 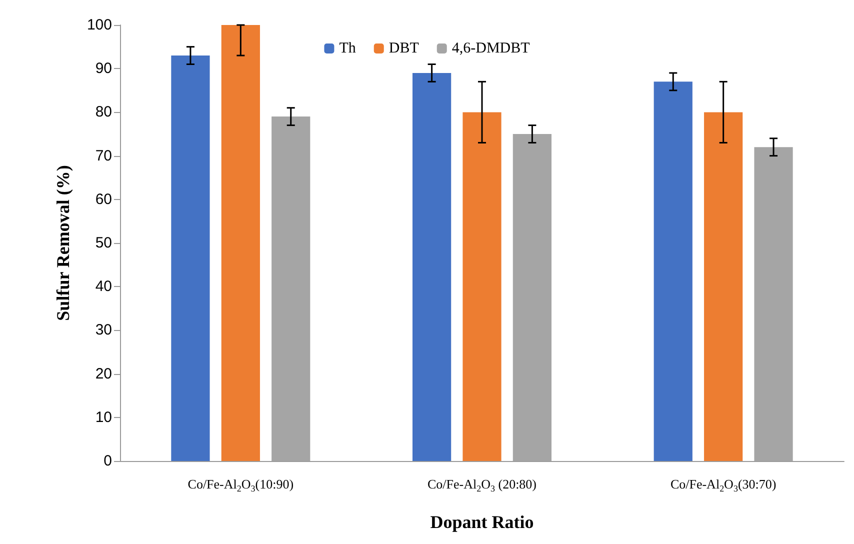 What do you see at coordinates (103, 112) in the screenshot?
I see `y-tick-label: 80` at bounding box center [103, 112].